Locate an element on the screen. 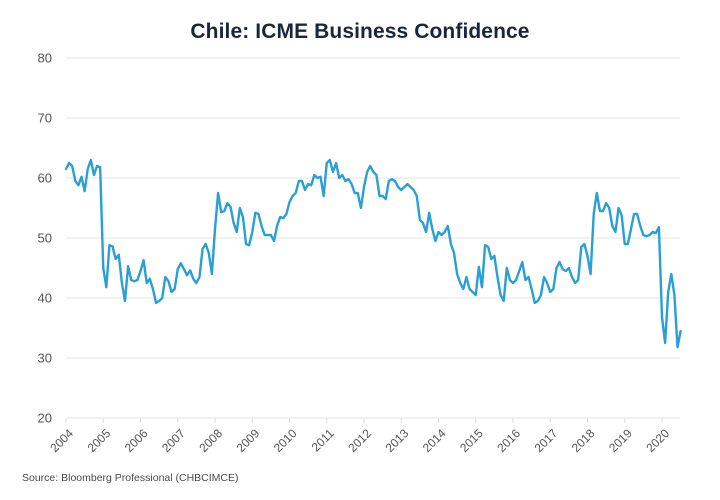 This screenshot has height=500, width=720. x-tick-label: 2008 is located at coordinates (210, 440).